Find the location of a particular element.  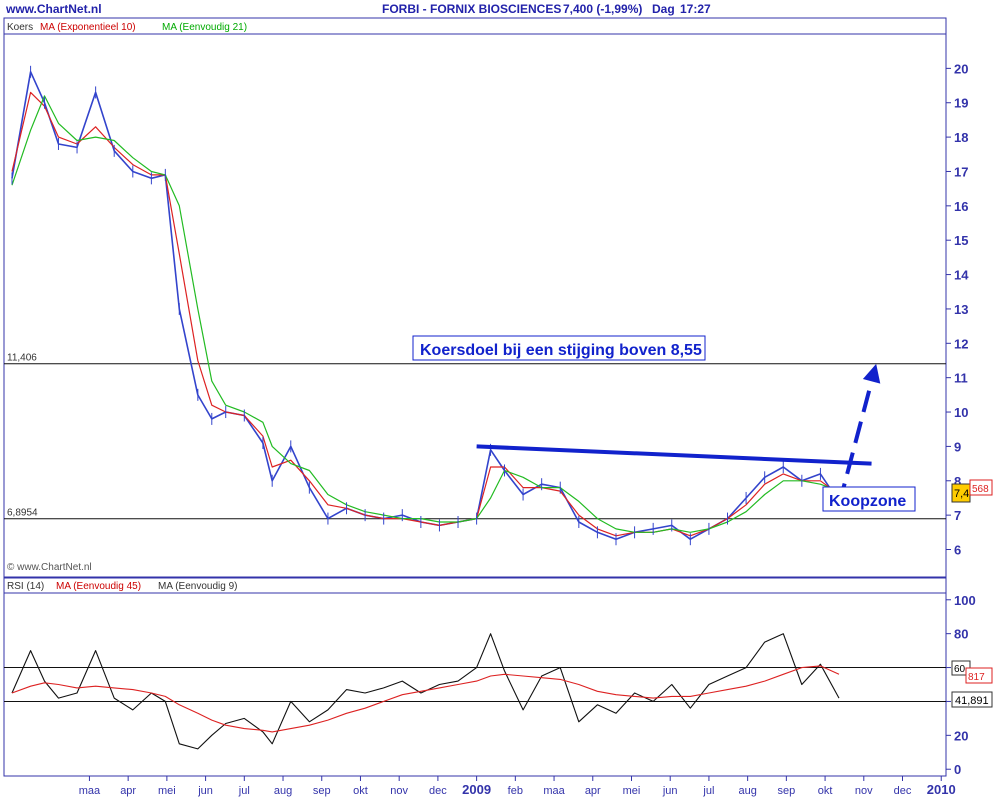

price-ytick-label-8: 14 is located at coordinates (961, 275).